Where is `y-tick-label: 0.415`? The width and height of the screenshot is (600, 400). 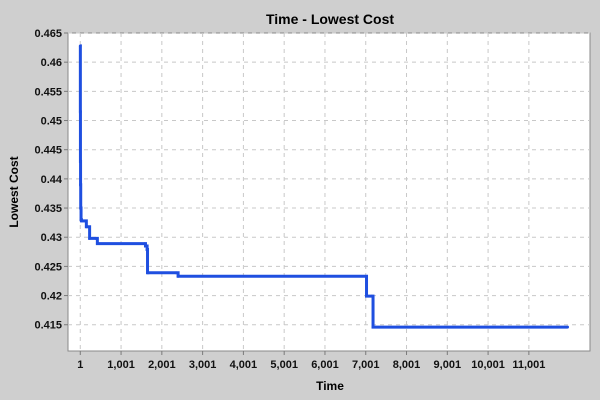 y-tick-label: 0.415 is located at coordinates (48, 326).